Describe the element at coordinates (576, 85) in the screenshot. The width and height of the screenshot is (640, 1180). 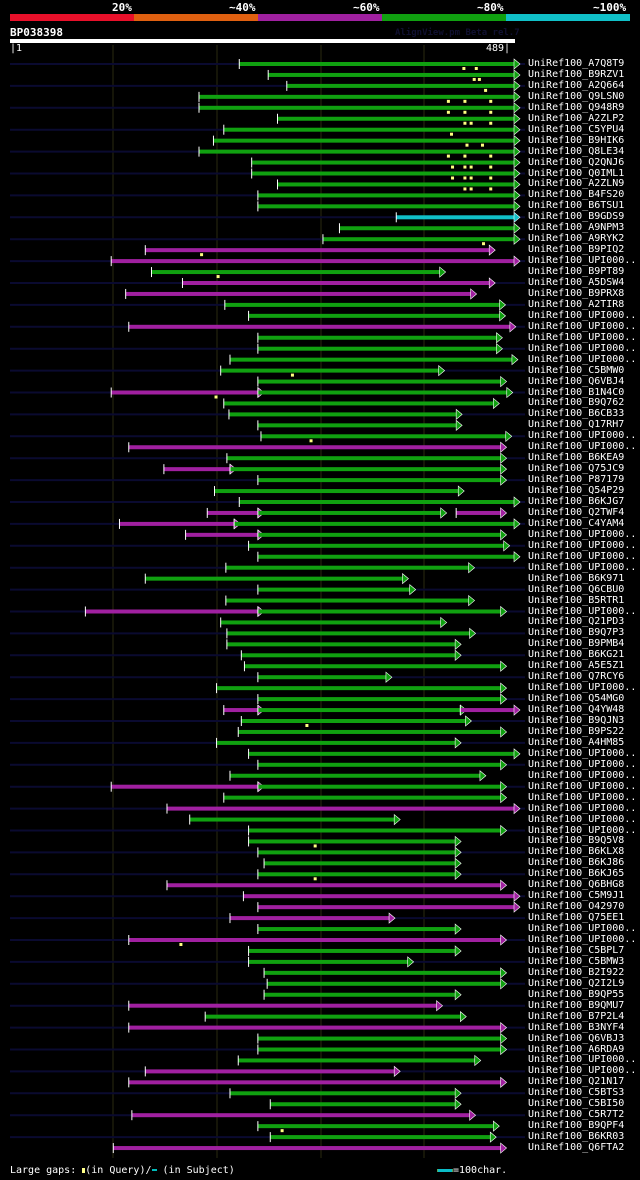
I see `hit-label: UniRef100_A2Q664` at that location.